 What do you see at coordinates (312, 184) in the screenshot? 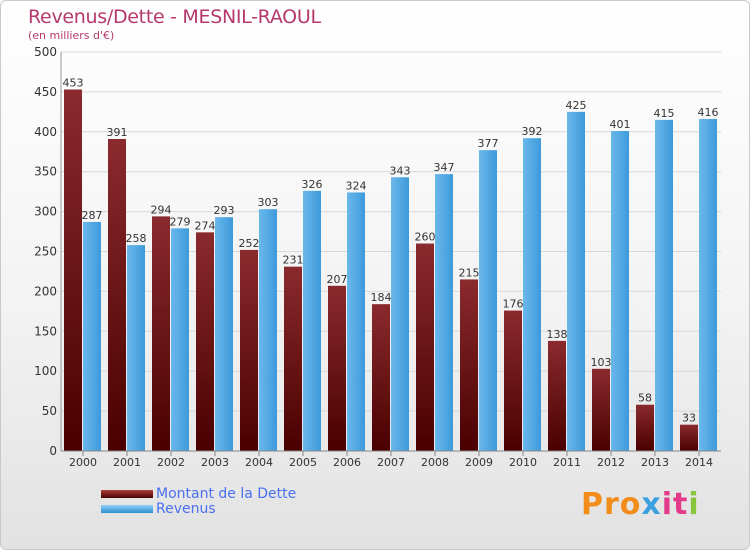
I see `data-label-revenue: 326` at bounding box center [312, 184].